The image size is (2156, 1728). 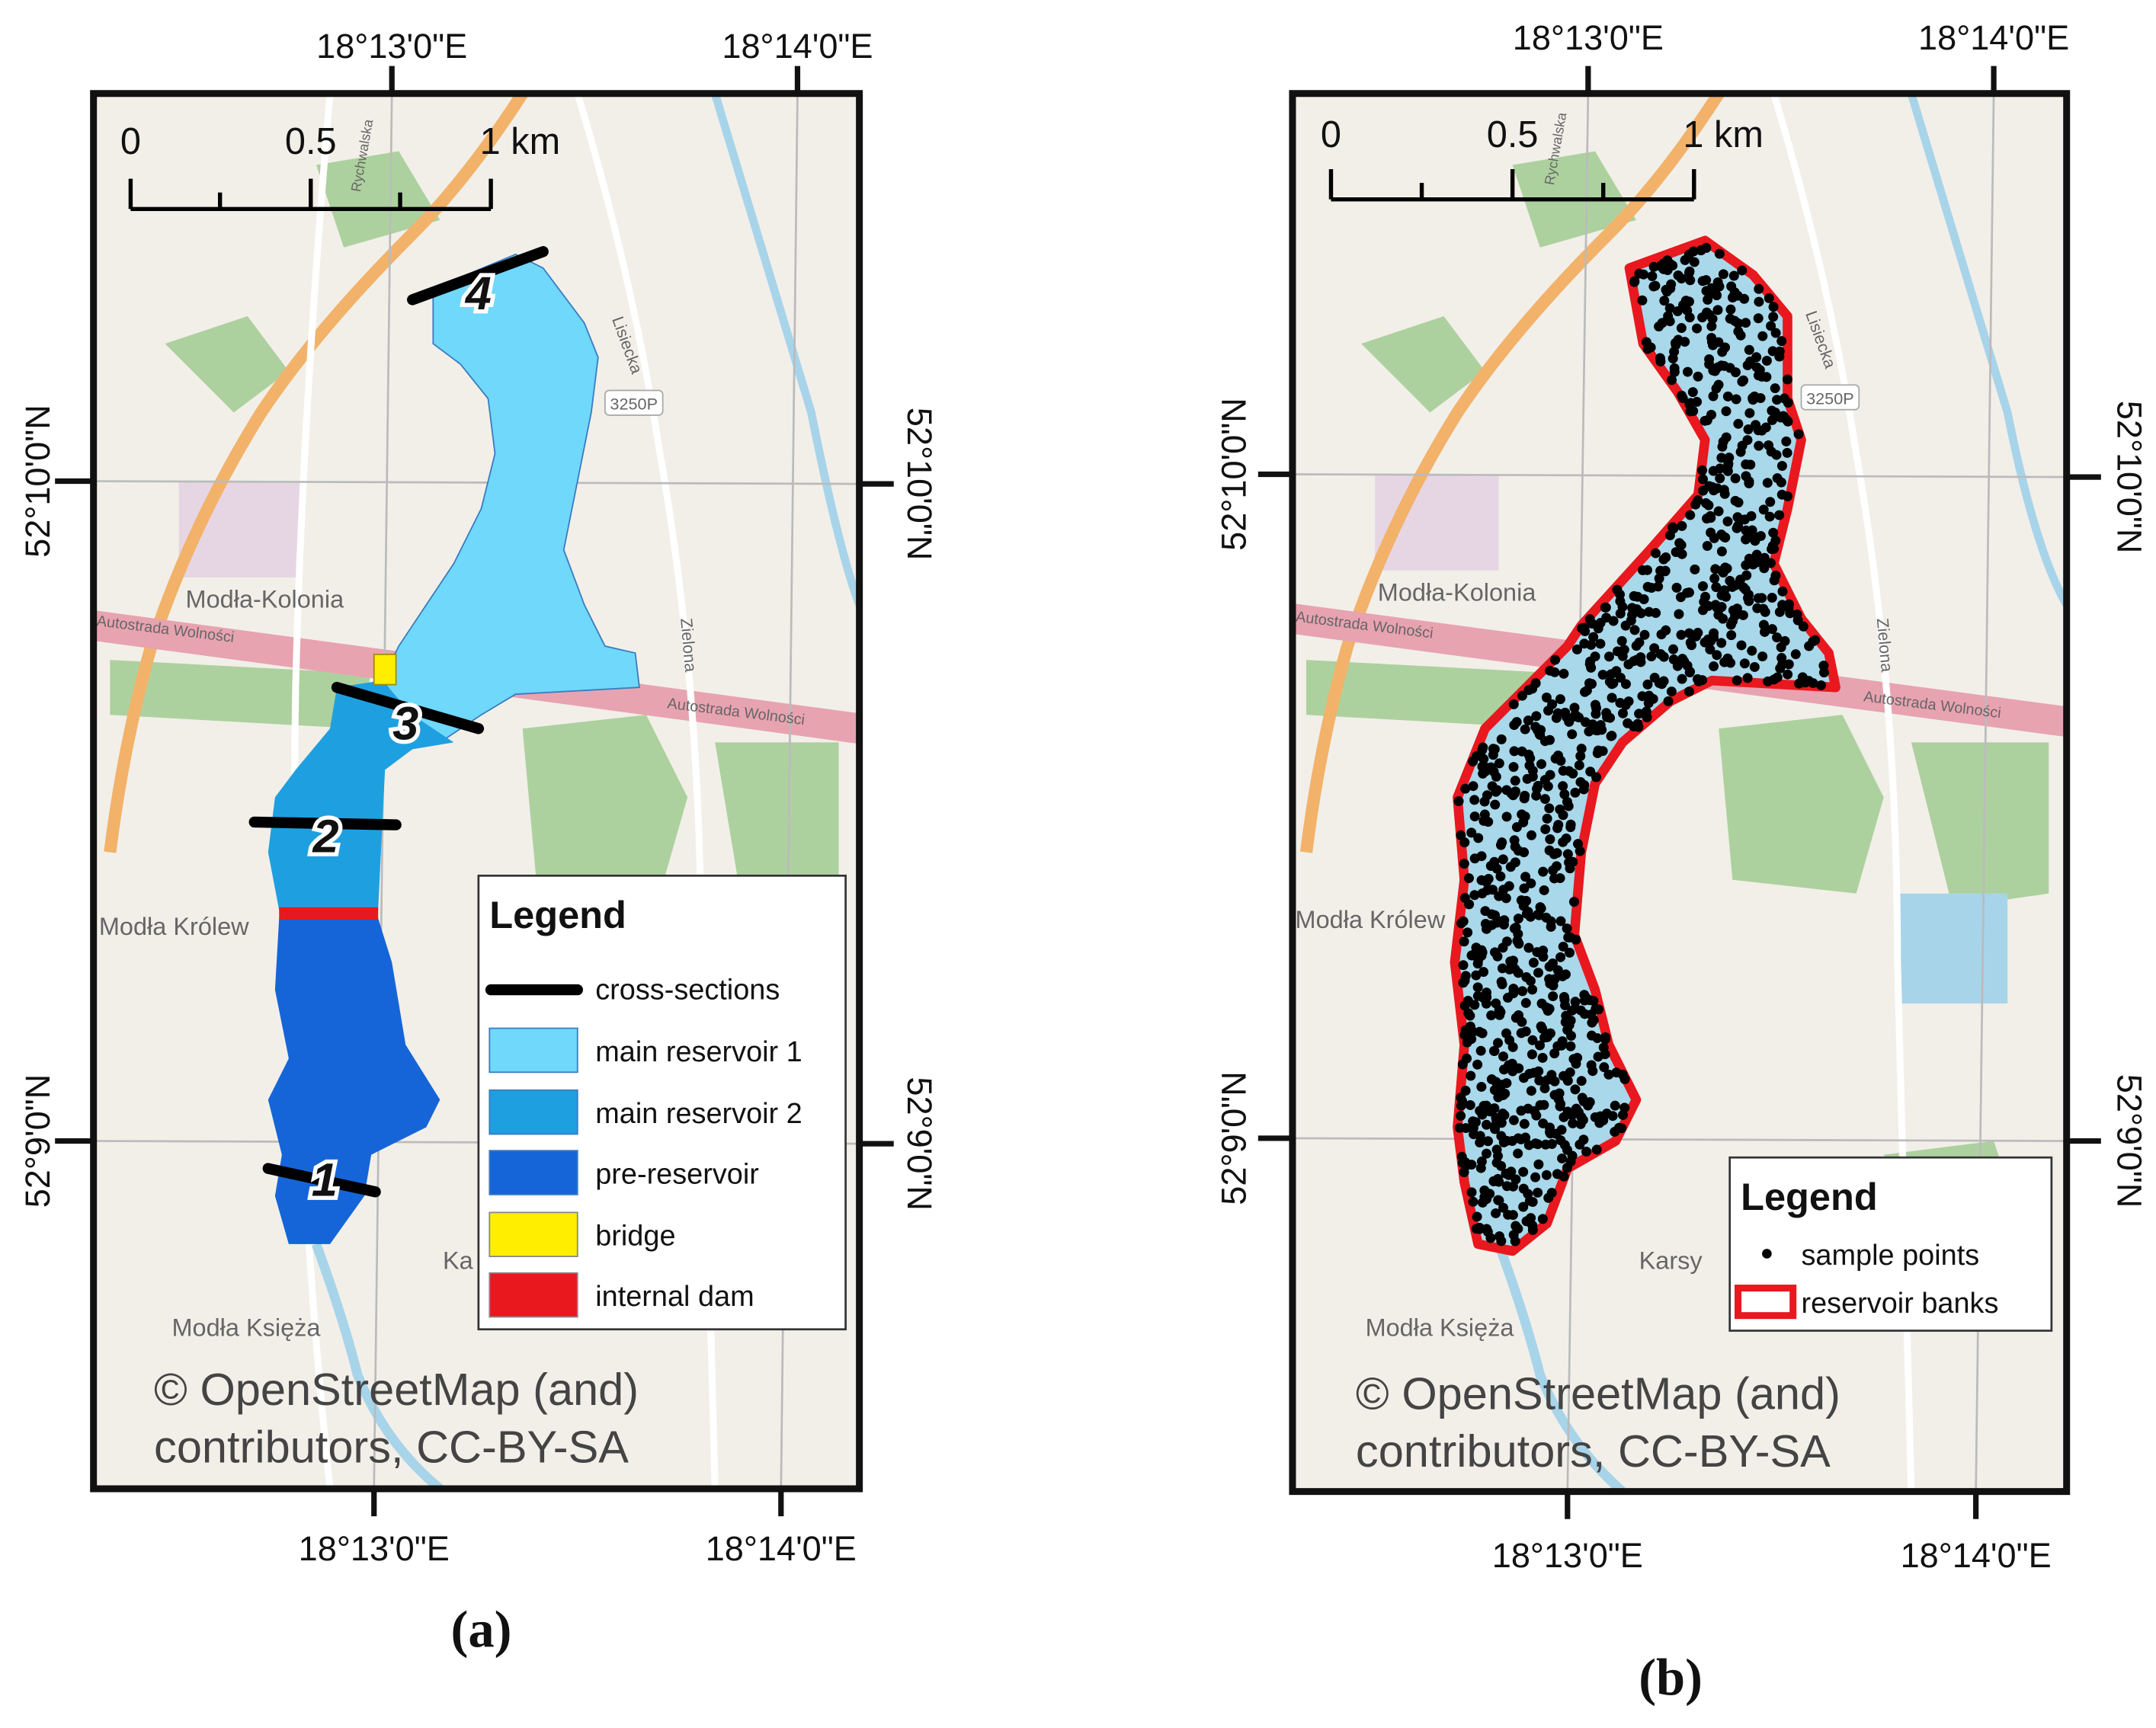 I want to click on scale-label: 1 km, so click(x=1723, y=134).